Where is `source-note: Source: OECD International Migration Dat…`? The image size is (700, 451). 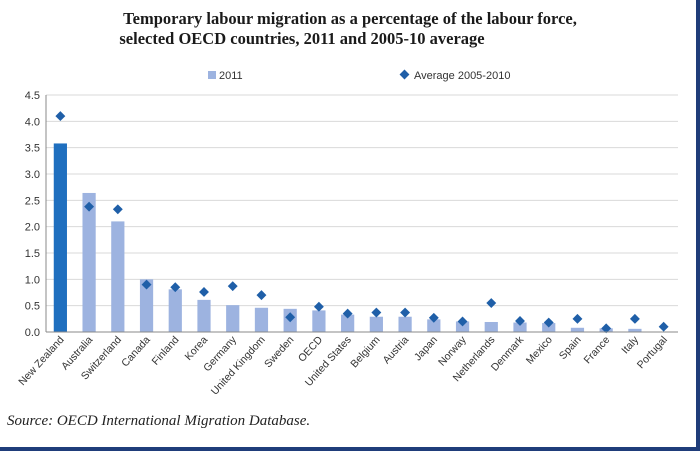 source-note: Source: OECD International Migration Dat… is located at coordinates (159, 421).